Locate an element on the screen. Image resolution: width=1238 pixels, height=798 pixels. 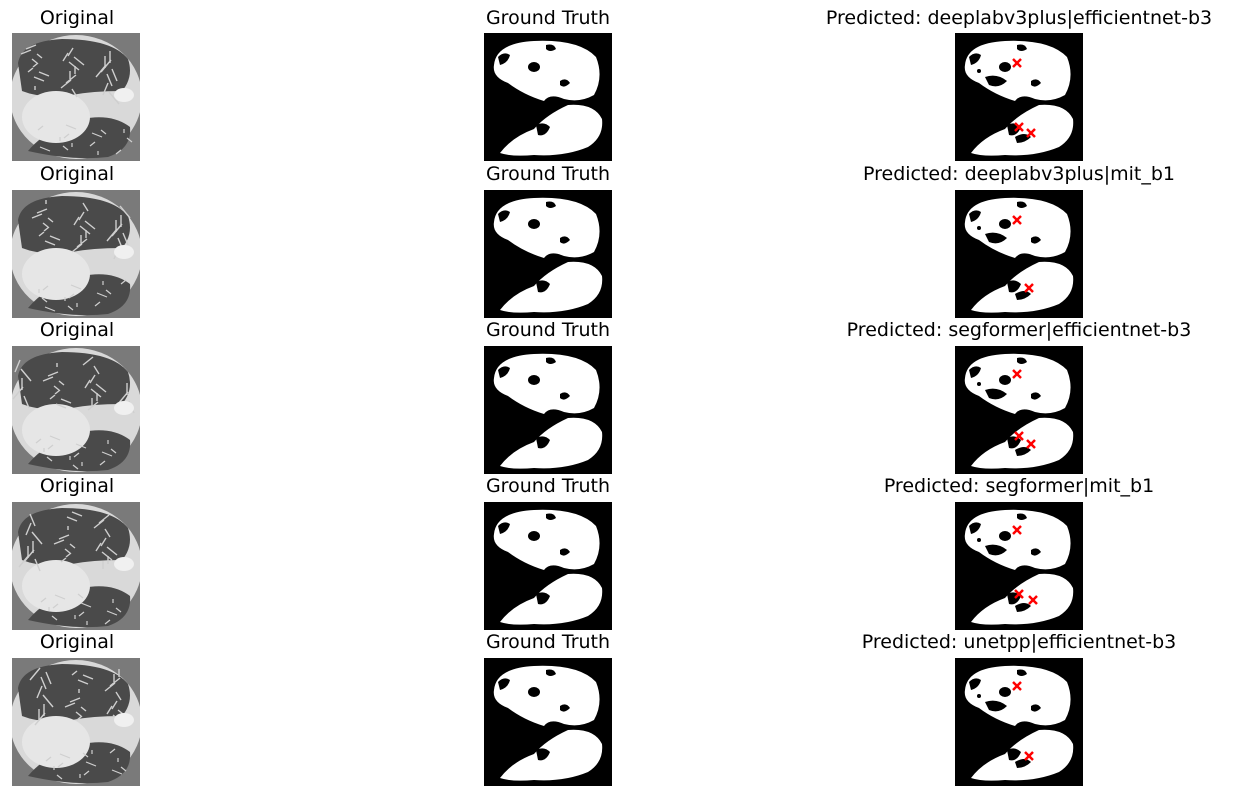
predicted-title: Predicted: unetpp|efficientnet-b3 is located at coordinates (1019, 642).